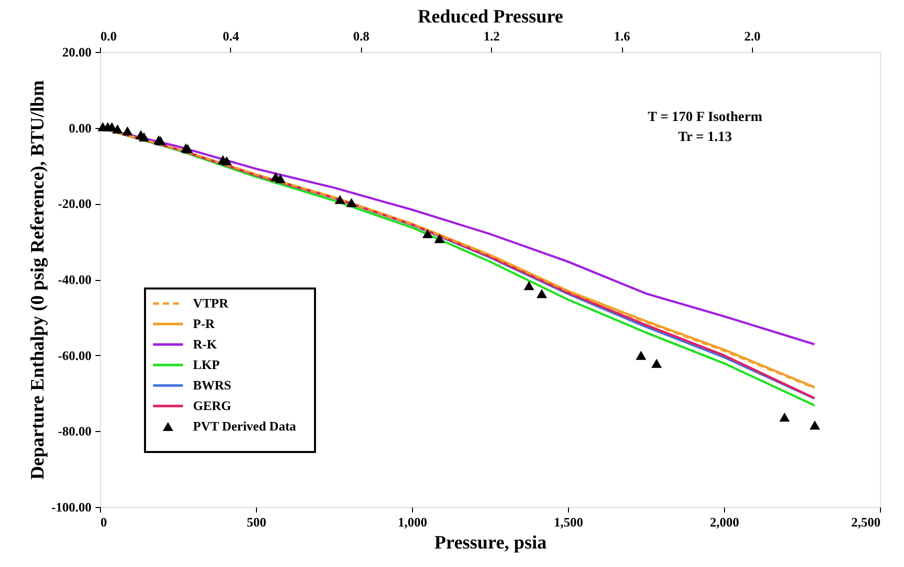  Describe the element at coordinates (492, 36) in the screenshot. I see `x2-tick-label: 1.2` at that location.